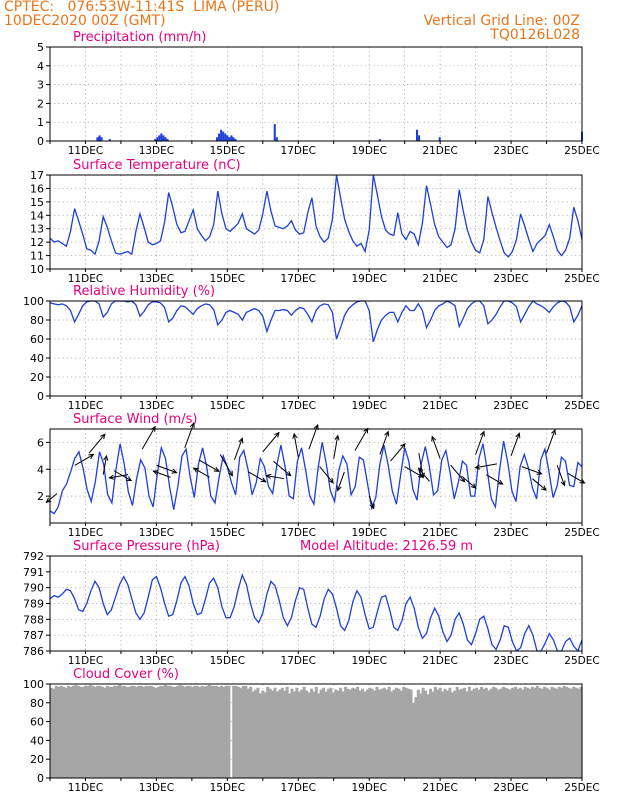 This screenshot has height=800, width=618. What do you see at coordinates (37, 269) in the screenshot?
I see `y-tick-label: 10` at bounding box center [37, 269].